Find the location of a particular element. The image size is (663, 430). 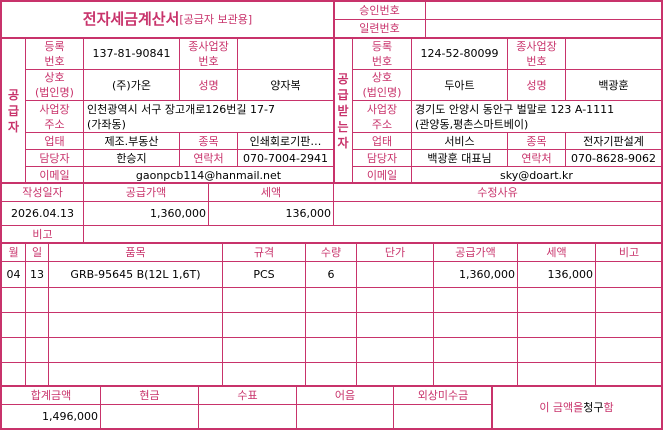

receiver-phone: 070-8628-9062 is located at coordinates (613, 158).